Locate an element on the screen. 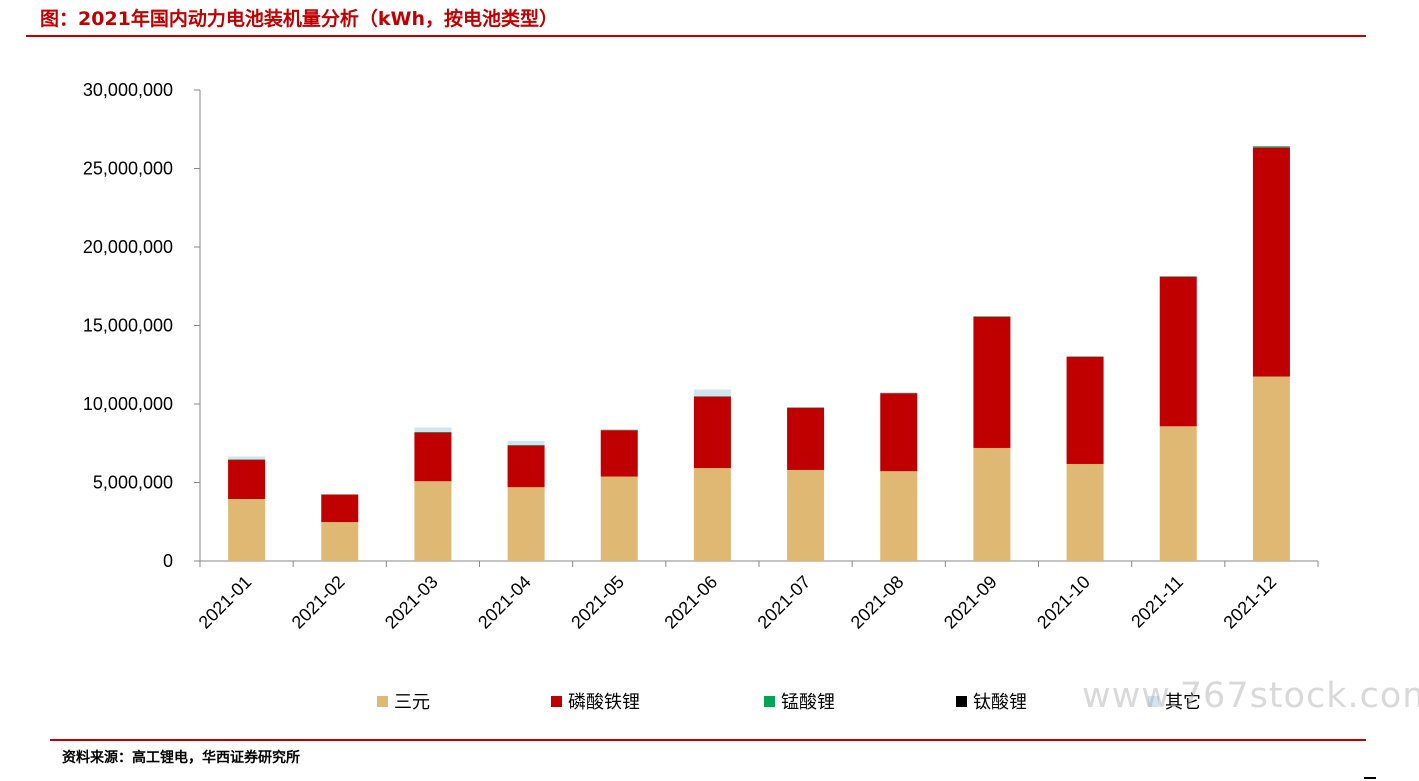  legend-item-1: 三元 is located at coordinates (403, 701).